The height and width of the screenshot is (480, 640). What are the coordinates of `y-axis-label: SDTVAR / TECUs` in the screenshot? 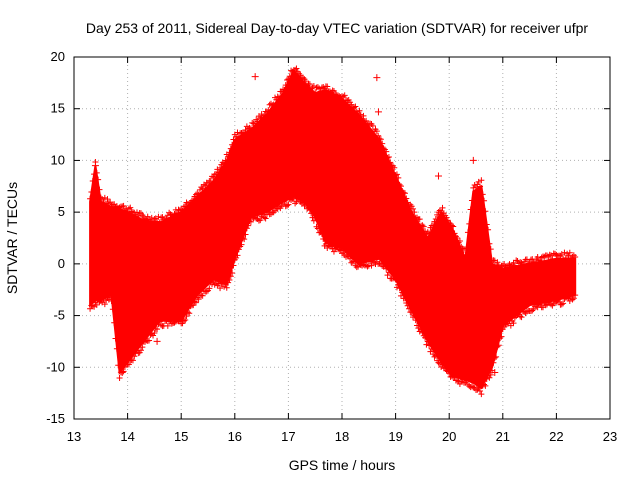 It's located at (12, 238).